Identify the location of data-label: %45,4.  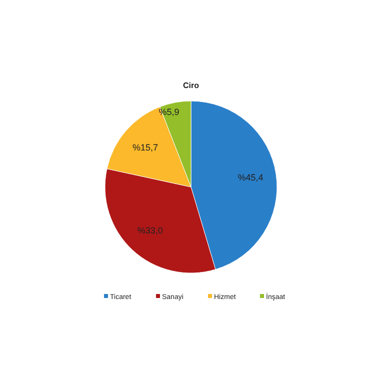
(251, 177).